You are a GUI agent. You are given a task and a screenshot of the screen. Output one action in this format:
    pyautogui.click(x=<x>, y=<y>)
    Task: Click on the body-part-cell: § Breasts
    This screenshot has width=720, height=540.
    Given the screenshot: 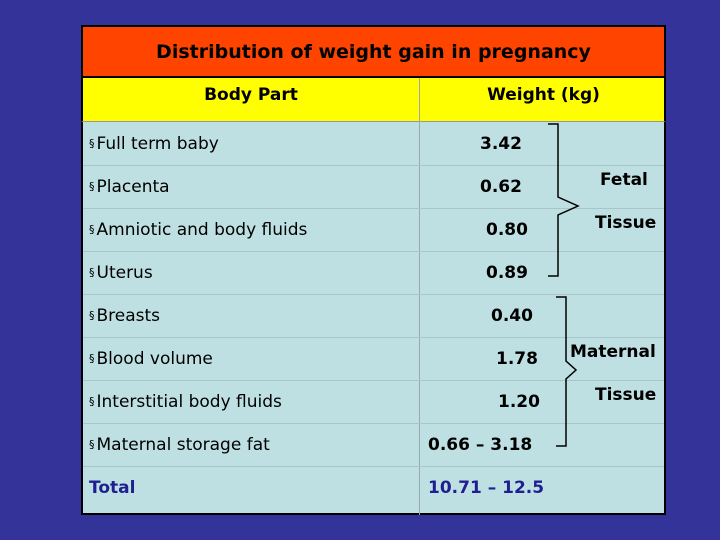 What is the action you would take?
    pyautogui.click(x=125, y=315)
    